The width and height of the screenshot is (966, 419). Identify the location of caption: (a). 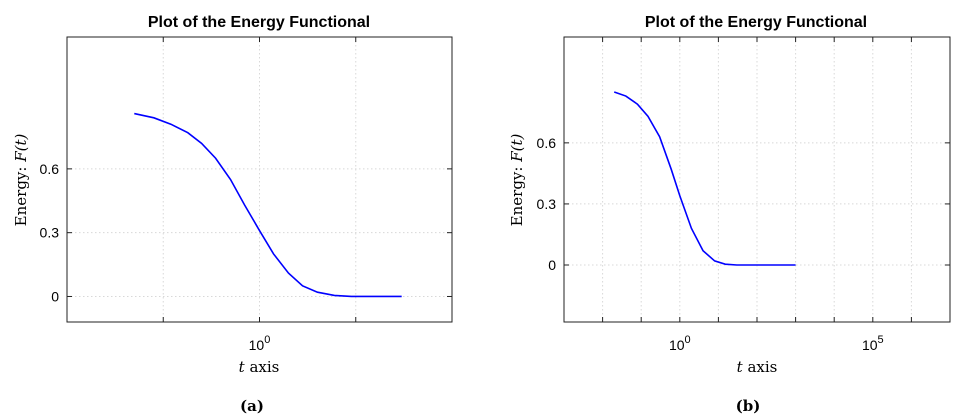
(252, 406).